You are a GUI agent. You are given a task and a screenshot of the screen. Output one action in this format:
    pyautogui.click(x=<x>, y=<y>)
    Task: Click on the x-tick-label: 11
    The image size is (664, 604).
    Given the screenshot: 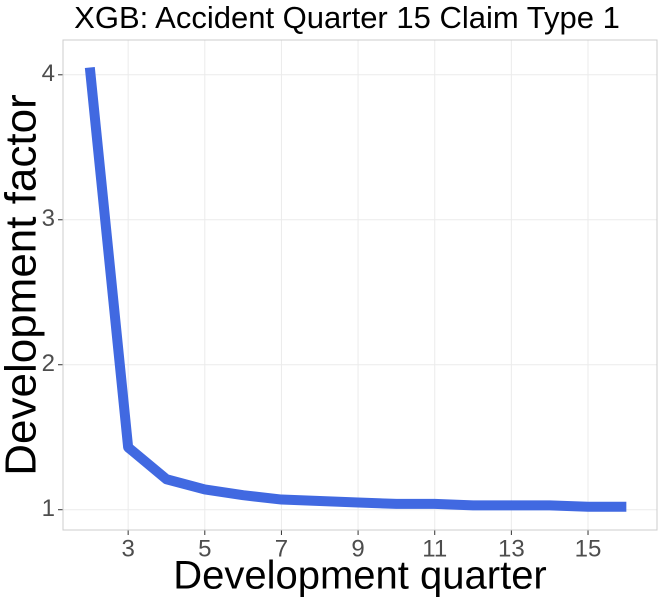 What is the action you would take?
    pyautogui.click(x=434, y=548)
    